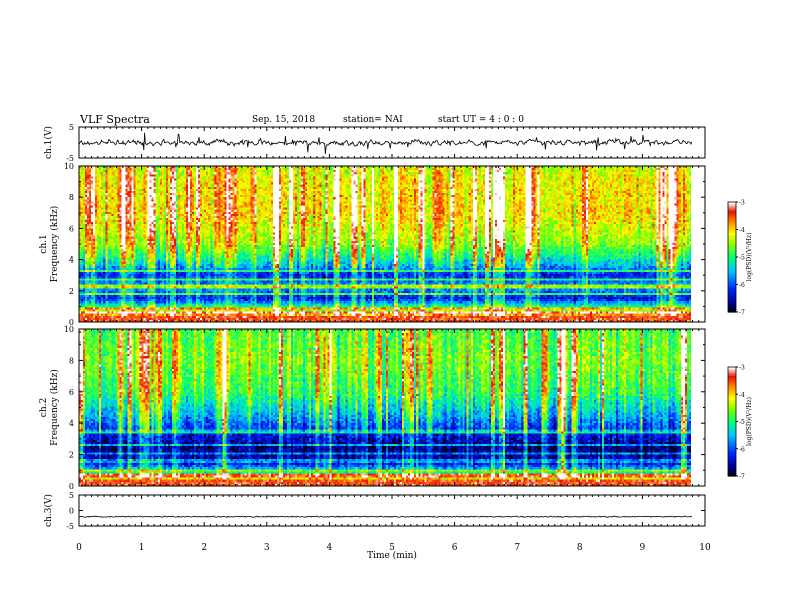 The width and height of the screenshot is (792, 612). What do you see at coordinates (385, 143) in the screenshot?
I see `voltage-trace` at bounding box center [385, 143].